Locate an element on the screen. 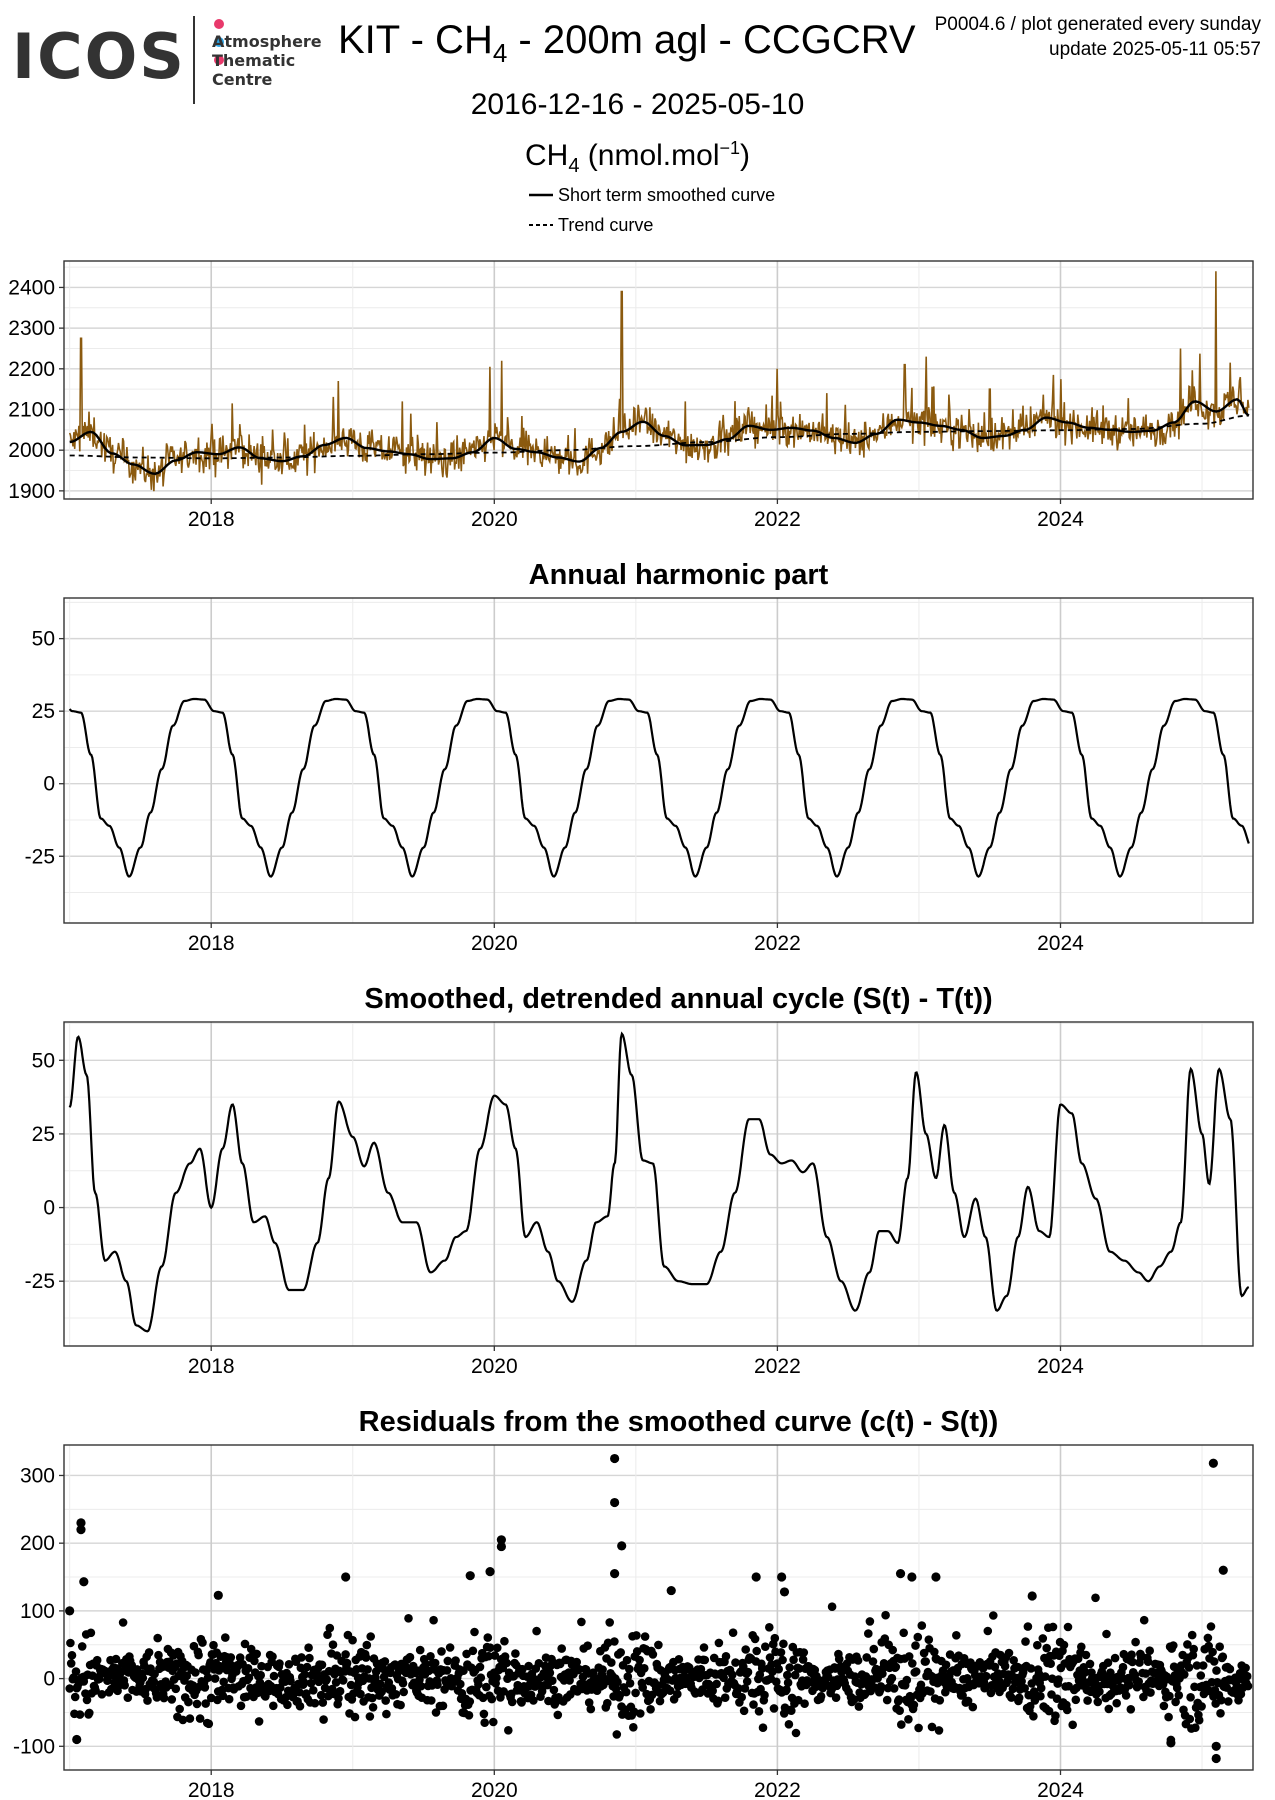 Image resolution: width=1275 pixels, height=1800 pixels. legend: Short term smoothed curve Trend curve is located at coordinates (651, 210).